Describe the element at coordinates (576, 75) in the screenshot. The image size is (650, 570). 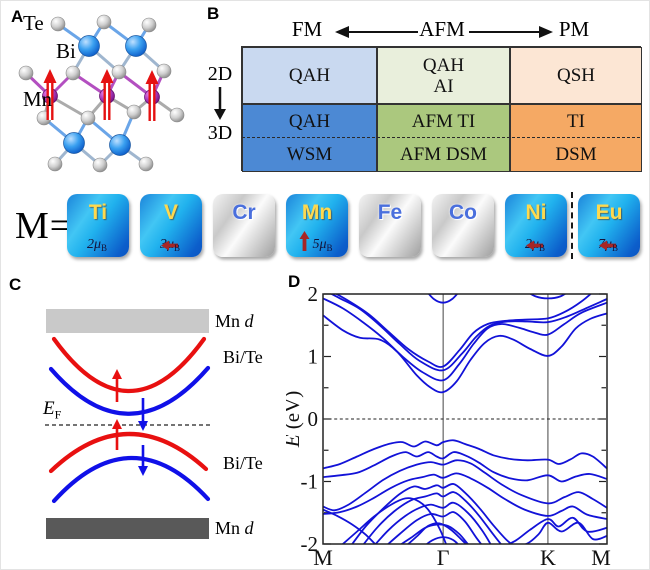
I see `phase-cell-2d-2: QSH` at that location.